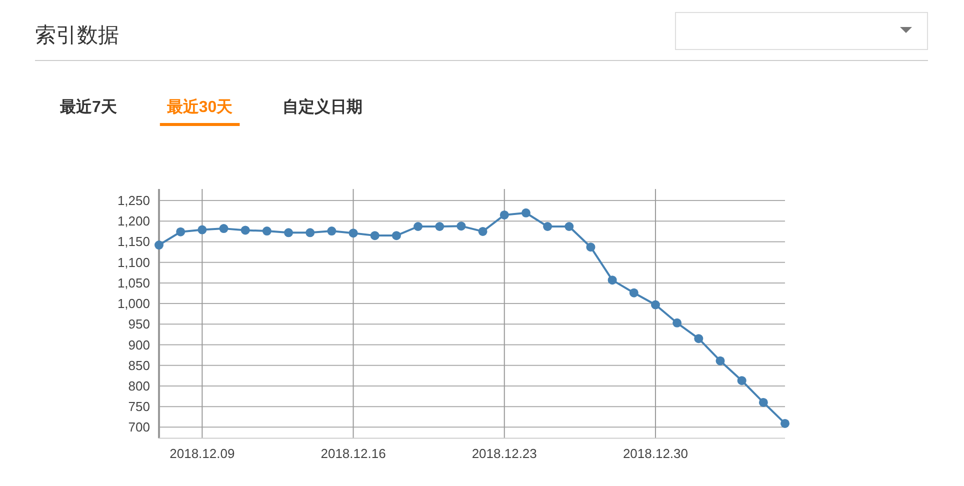 This screenshot has width=964, height=486. What do you see at coordinates (139, 427) in the screenshot?
I see `y-tick-label: 700` at bounding box center [139, 427].